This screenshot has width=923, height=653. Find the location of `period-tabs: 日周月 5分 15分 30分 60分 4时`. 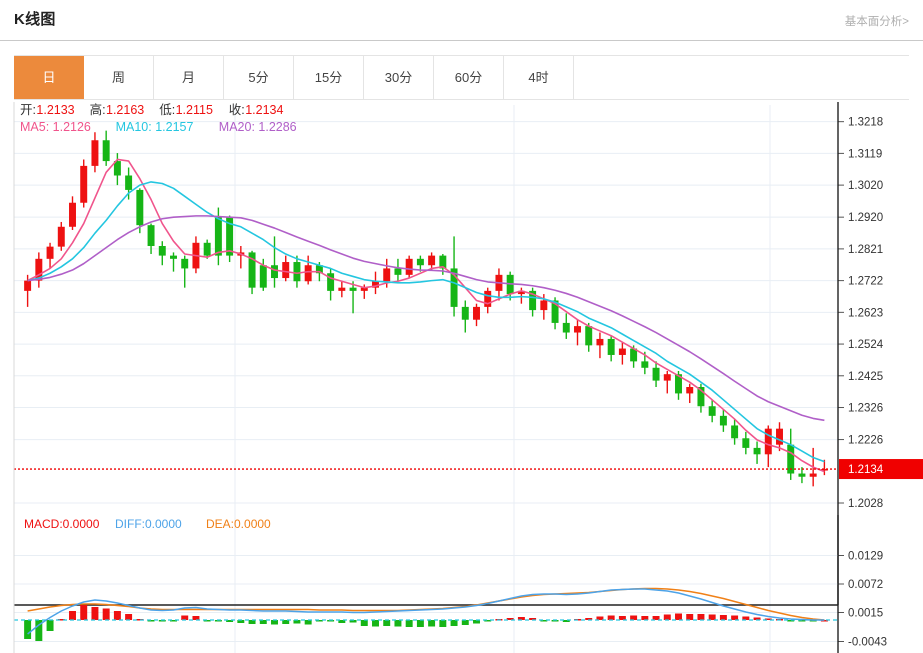

period-tabs: 日周月 5分 15分 30分 60分 4时 is located at coordinates (461, 77).